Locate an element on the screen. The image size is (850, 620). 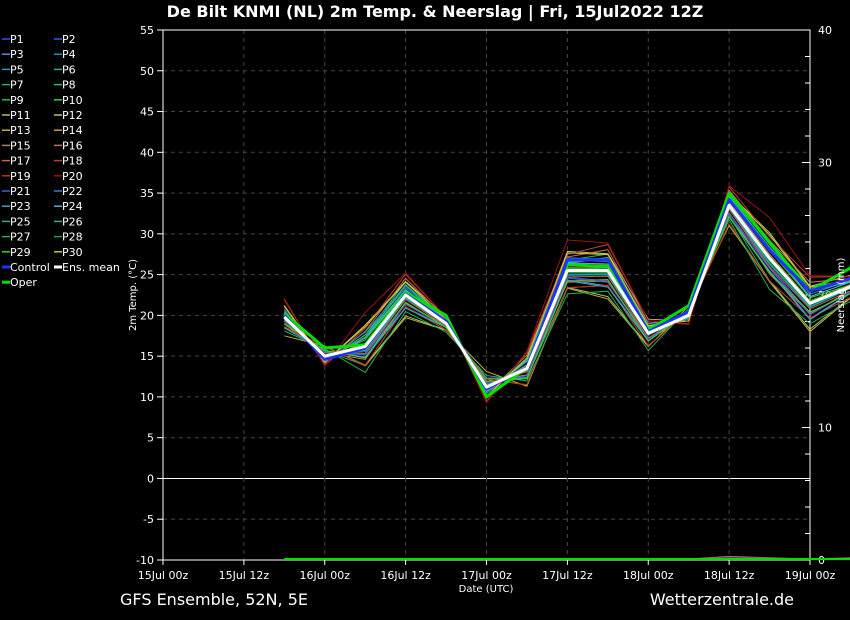
legend-label: Control is located at coordinates (30, 267).